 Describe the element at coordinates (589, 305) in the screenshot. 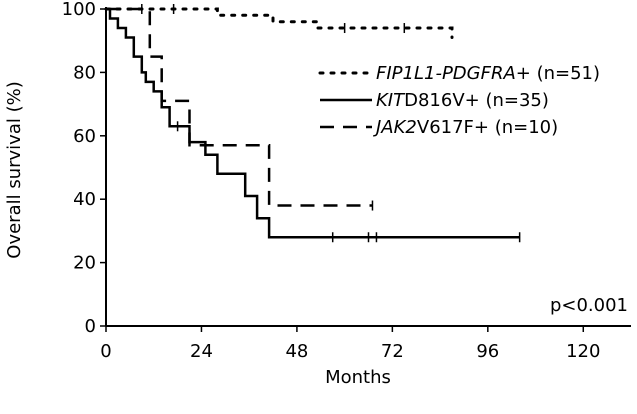

I see `p-value-annotation: p<0.001` at that location.